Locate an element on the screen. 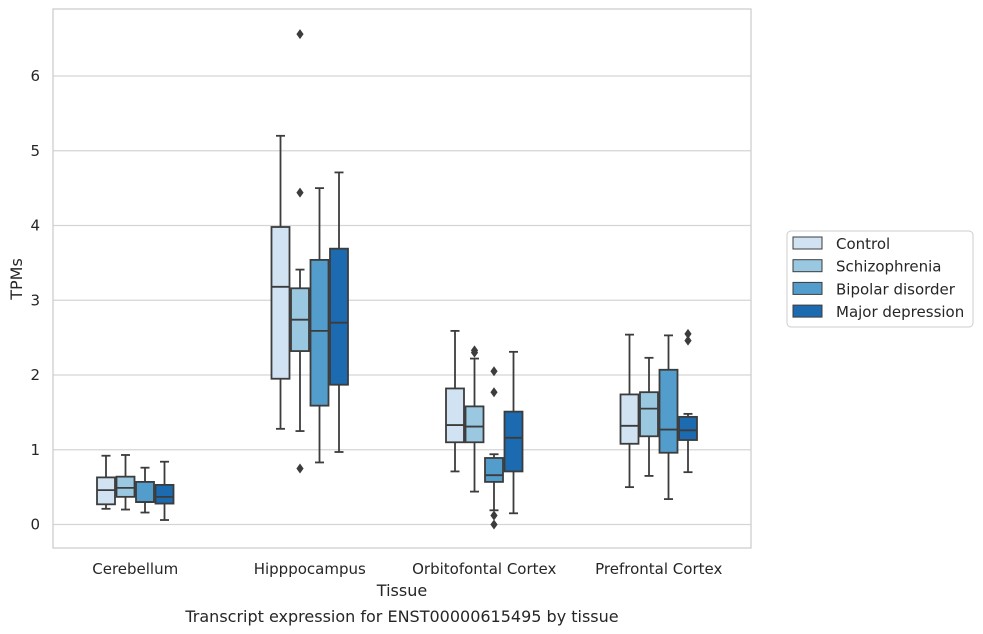  legend-frame is located at coordinates (880, 279).